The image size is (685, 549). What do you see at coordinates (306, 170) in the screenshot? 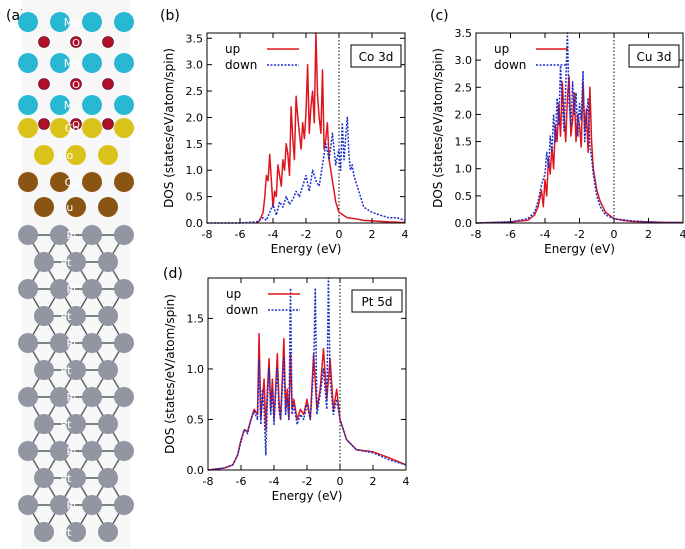
I see `series-line-down` at bounding box center [306, 170].